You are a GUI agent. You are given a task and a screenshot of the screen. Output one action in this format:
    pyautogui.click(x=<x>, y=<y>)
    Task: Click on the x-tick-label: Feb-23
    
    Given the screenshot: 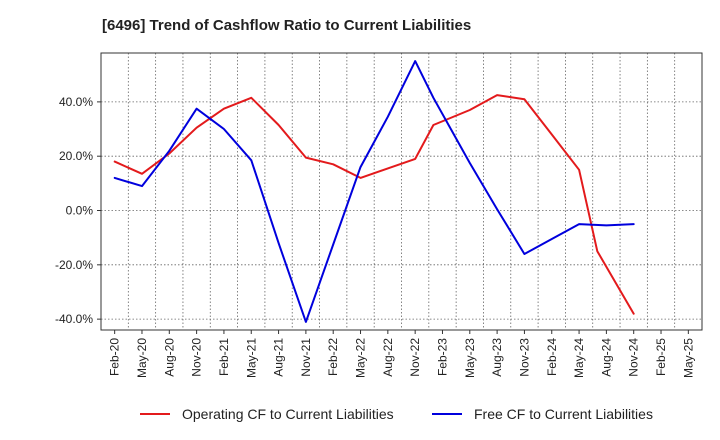 What is the action you would take?
    pyautogui.click(x=442, y=357)
    